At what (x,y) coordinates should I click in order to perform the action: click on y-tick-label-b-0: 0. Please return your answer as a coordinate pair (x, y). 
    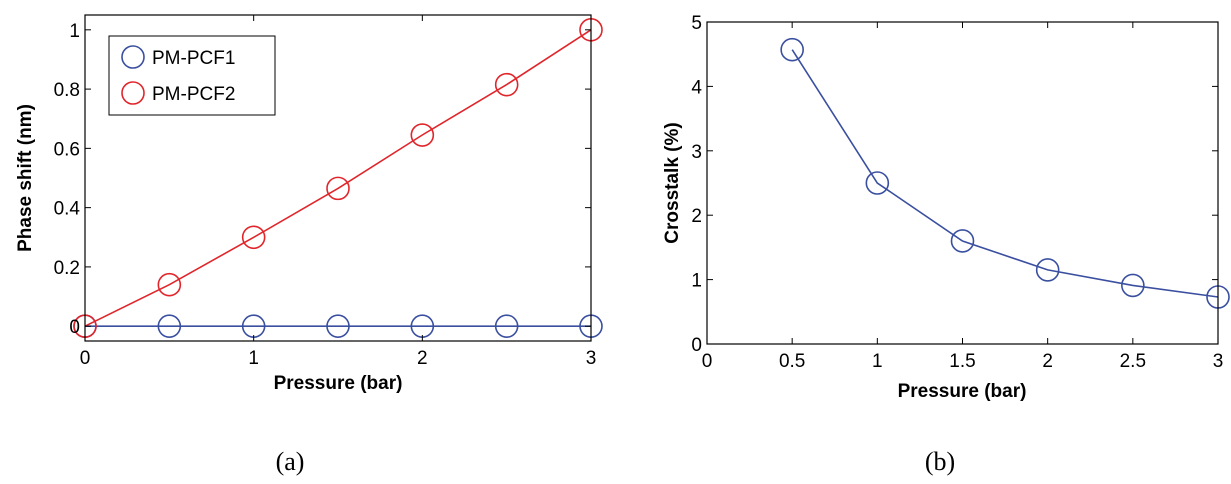
    Looking at the image, I should click on (696, 345).